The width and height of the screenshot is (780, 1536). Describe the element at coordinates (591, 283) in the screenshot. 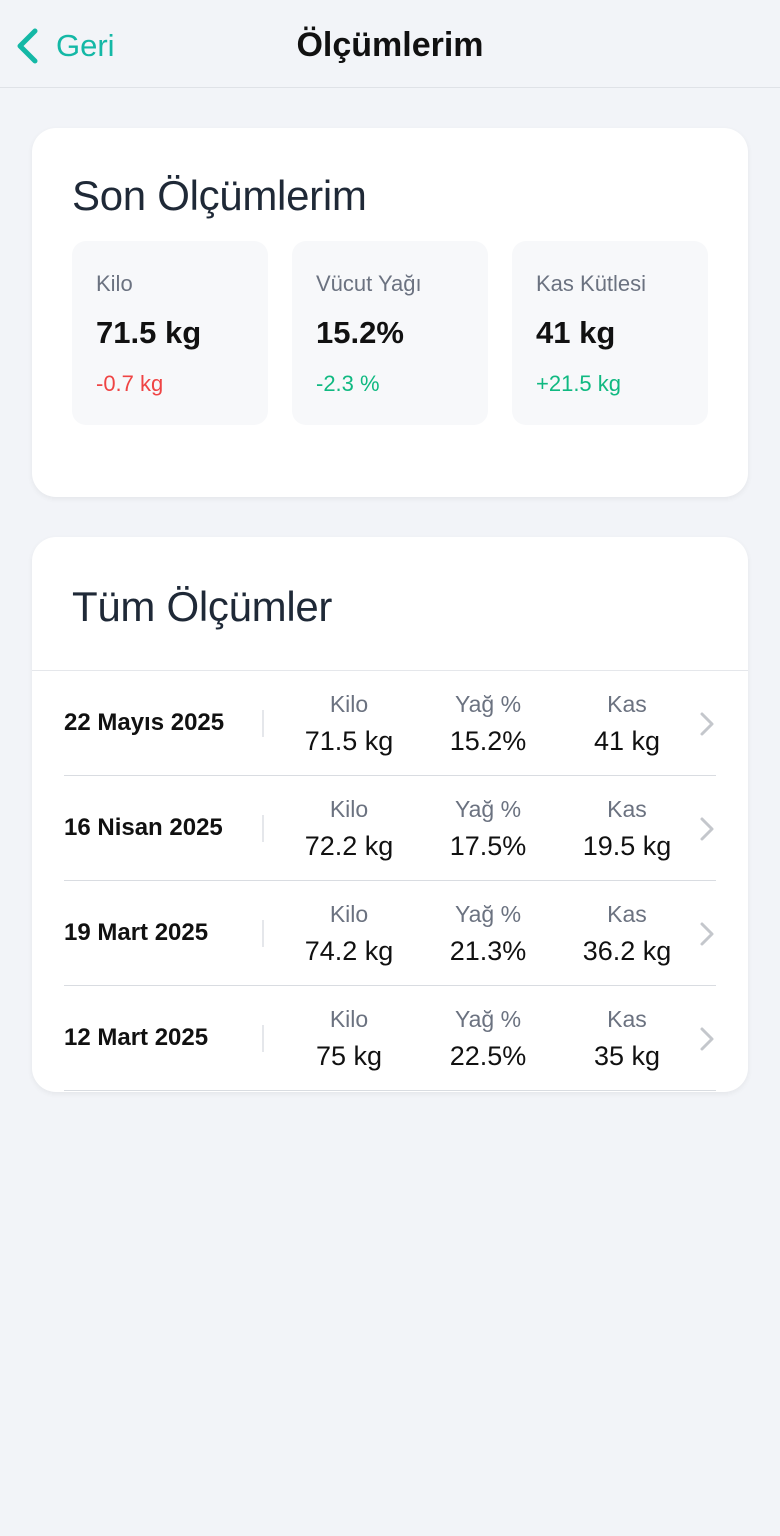

I see `stat-label: Kas Kütlesi` at that location.